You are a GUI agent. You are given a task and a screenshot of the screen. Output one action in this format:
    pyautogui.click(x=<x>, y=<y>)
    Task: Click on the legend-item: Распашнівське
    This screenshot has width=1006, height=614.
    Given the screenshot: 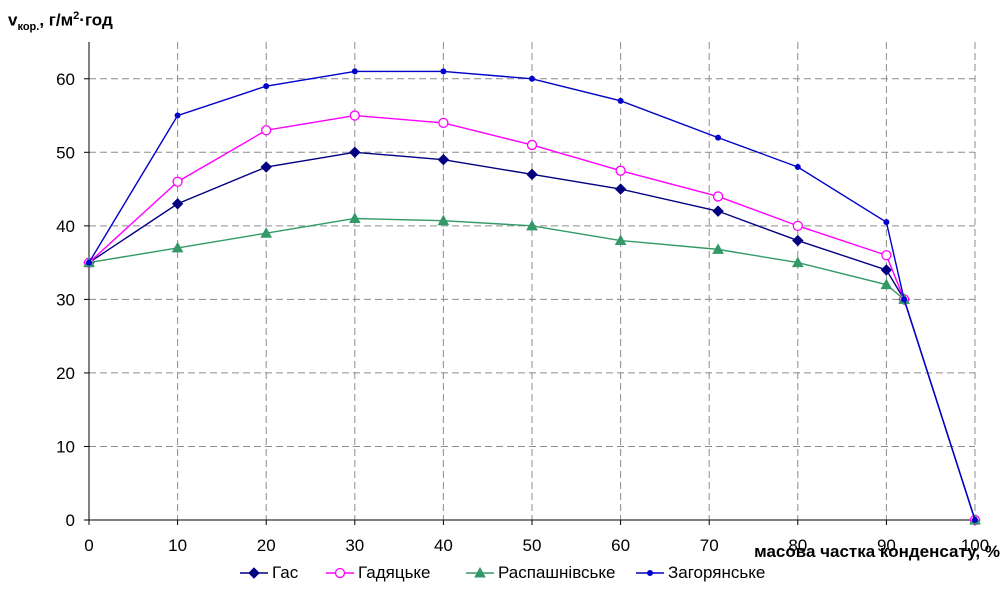 What is the action you would take?
    pyautogui.click(x=540, y=572)
    